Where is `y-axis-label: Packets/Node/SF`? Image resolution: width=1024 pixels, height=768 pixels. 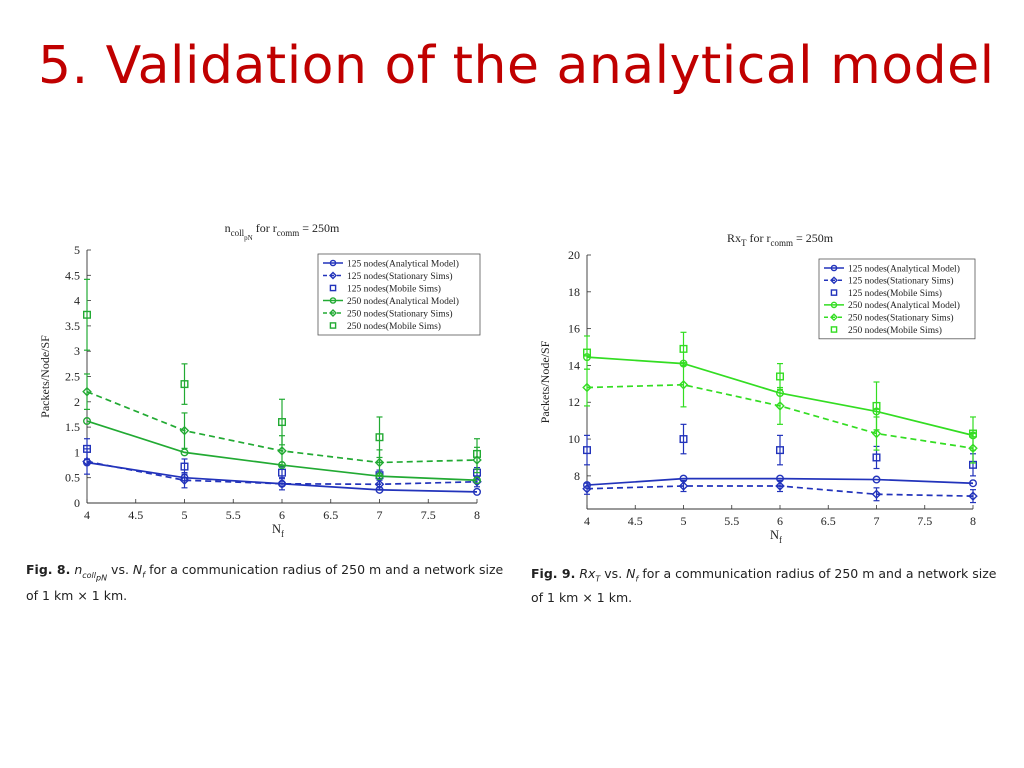
y-axis-label: Packets/Node/SF is located at coordinates (545, 381).